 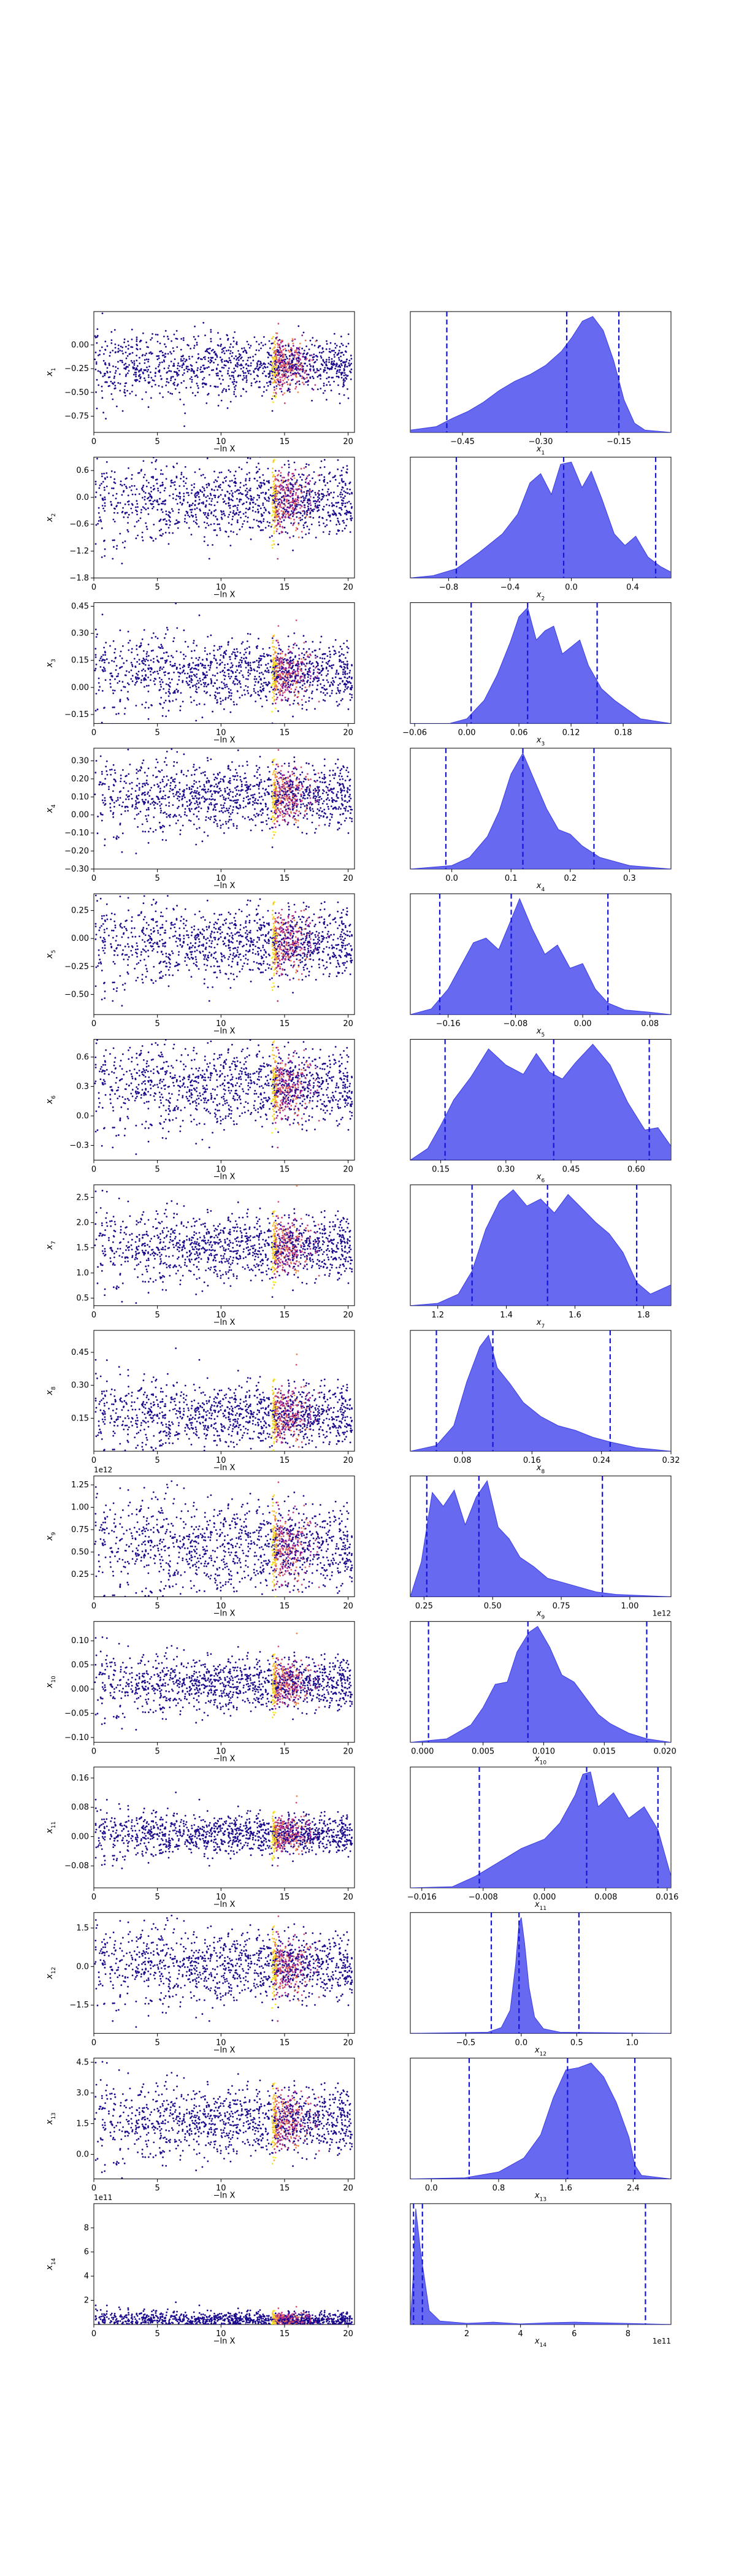 What do you see at coordinates (519, 733) in the screenshot?
I see `x-tick-label: 0.06` at bounding box center [519, 733].